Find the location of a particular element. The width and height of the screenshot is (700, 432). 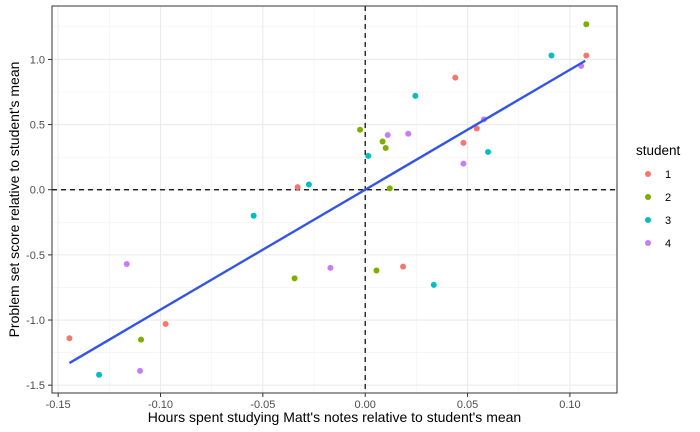

x-tick-label: 0.00 is located at coordinates (364, 405).